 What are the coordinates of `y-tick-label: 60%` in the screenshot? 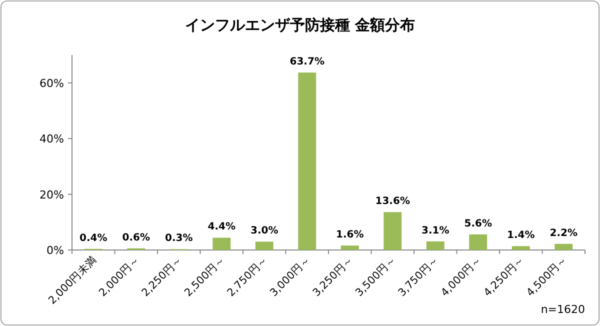 It's located at (52, 83).